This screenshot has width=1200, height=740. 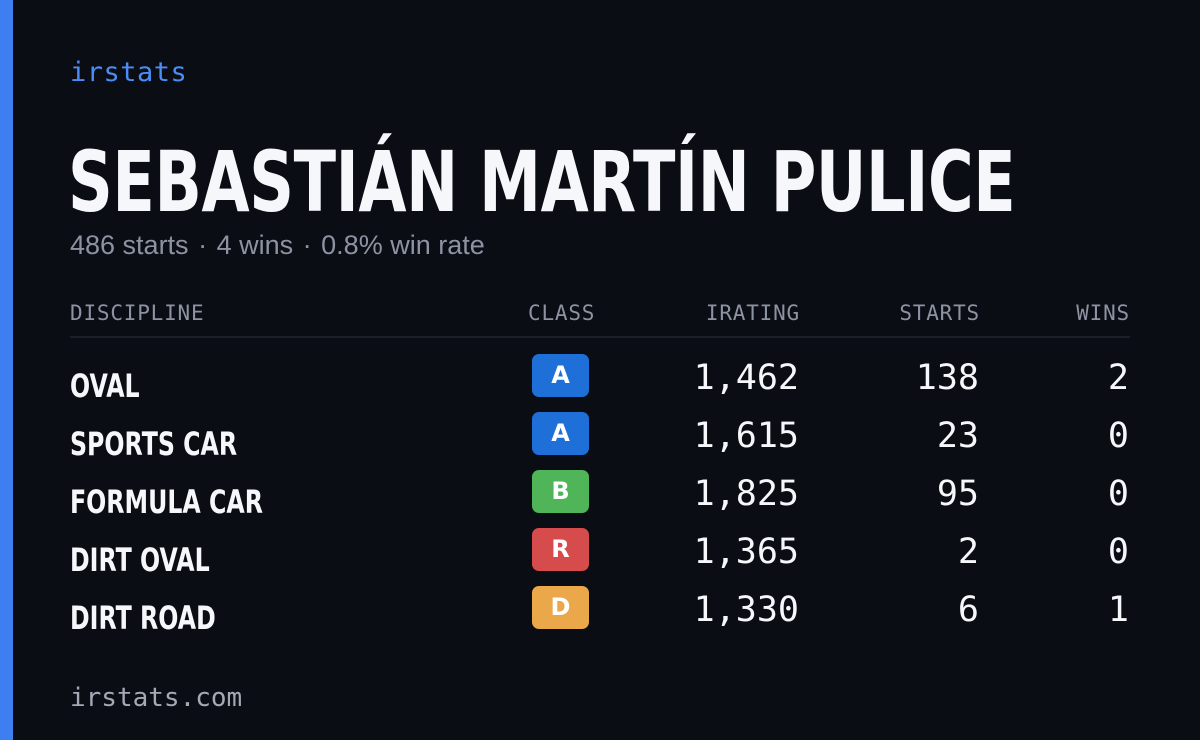 I want to click on header-wins: WINS, so click(x=1103, y=313).